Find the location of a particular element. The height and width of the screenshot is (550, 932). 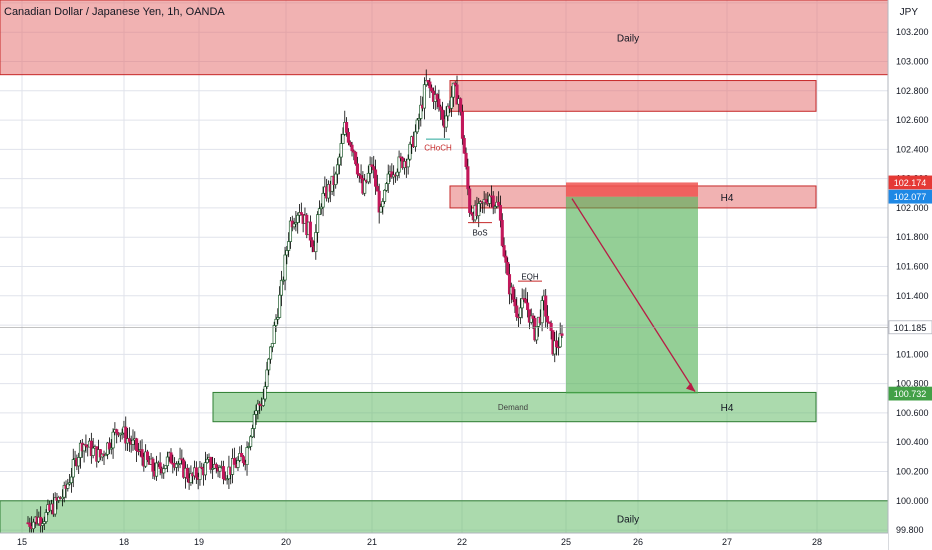

zone-label: Daily is located at coordinates (628, 519).